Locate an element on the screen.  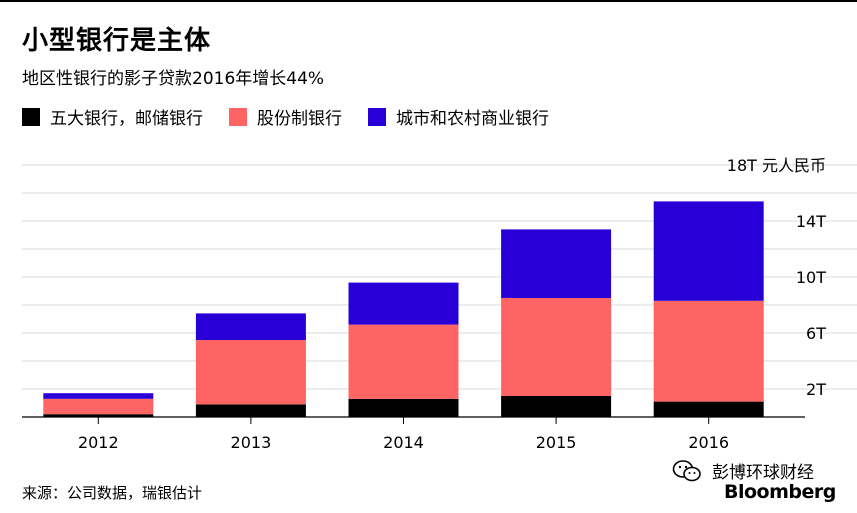
top-rule is located at coordinates (428, 1).